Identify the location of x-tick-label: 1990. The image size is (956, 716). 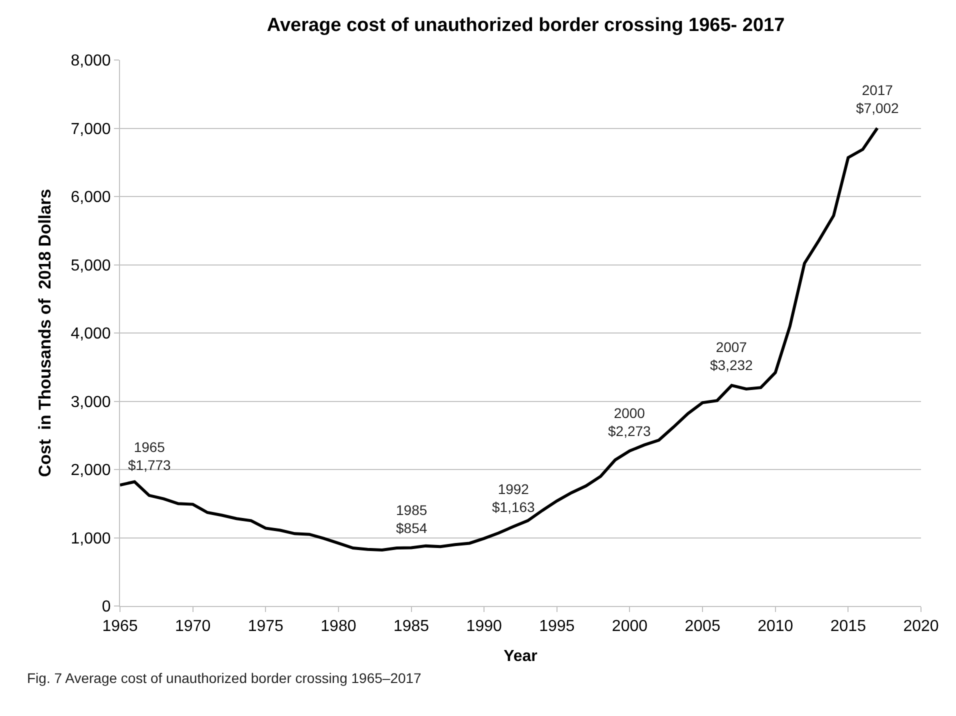
(484, 627).